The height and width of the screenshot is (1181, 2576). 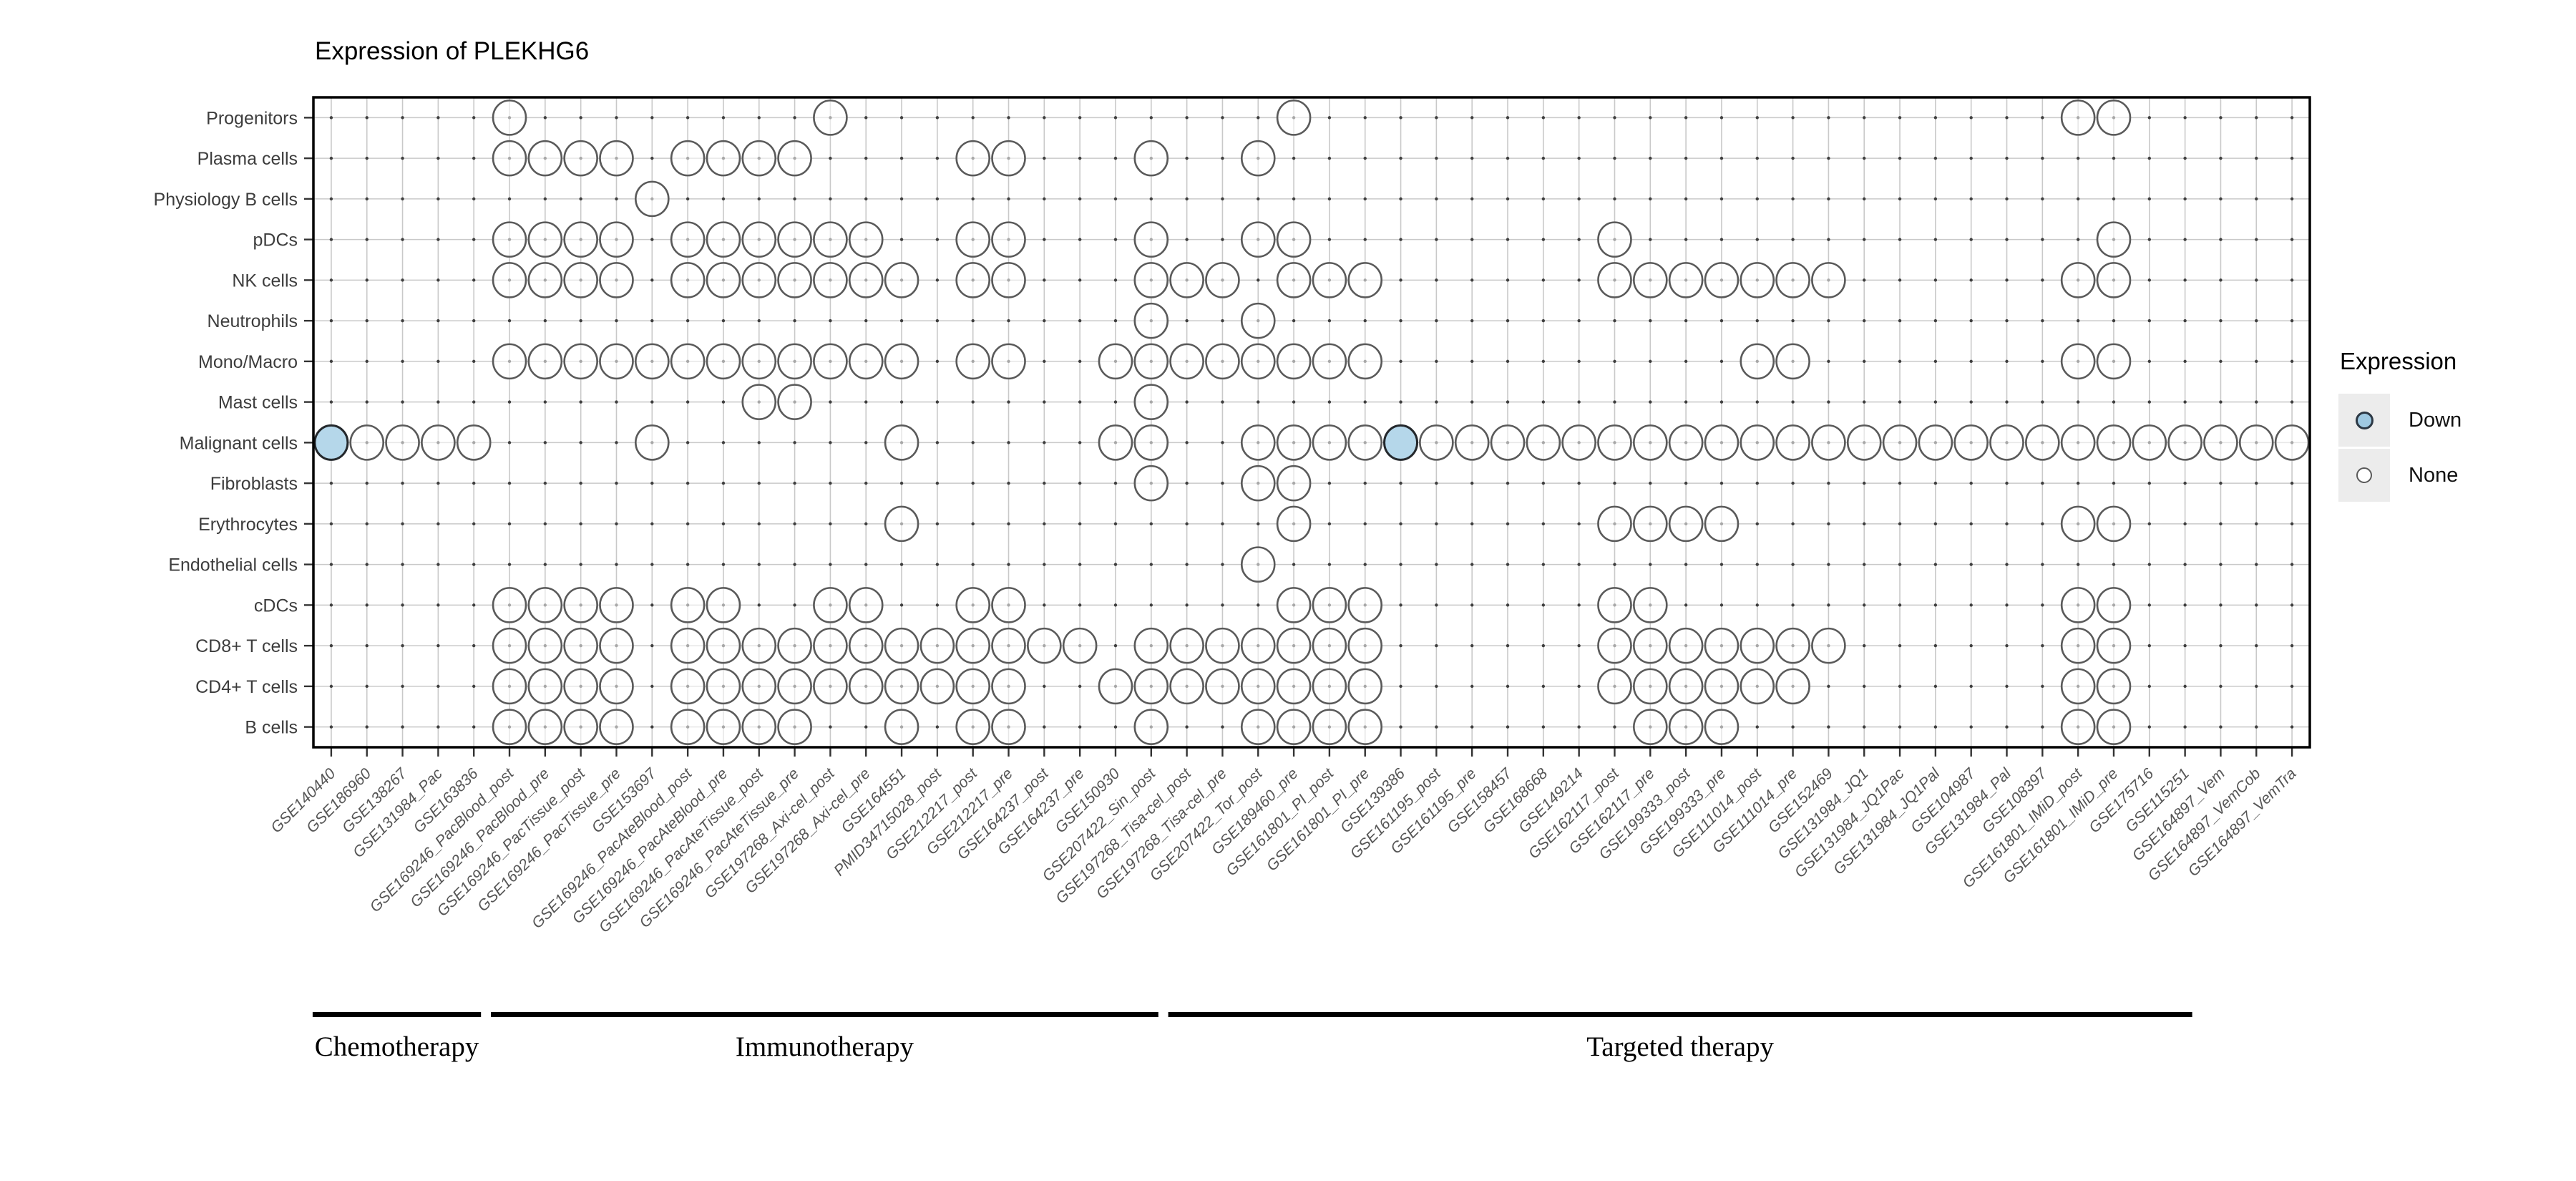 I want to click on dot-down, so click(x=331, y=442).